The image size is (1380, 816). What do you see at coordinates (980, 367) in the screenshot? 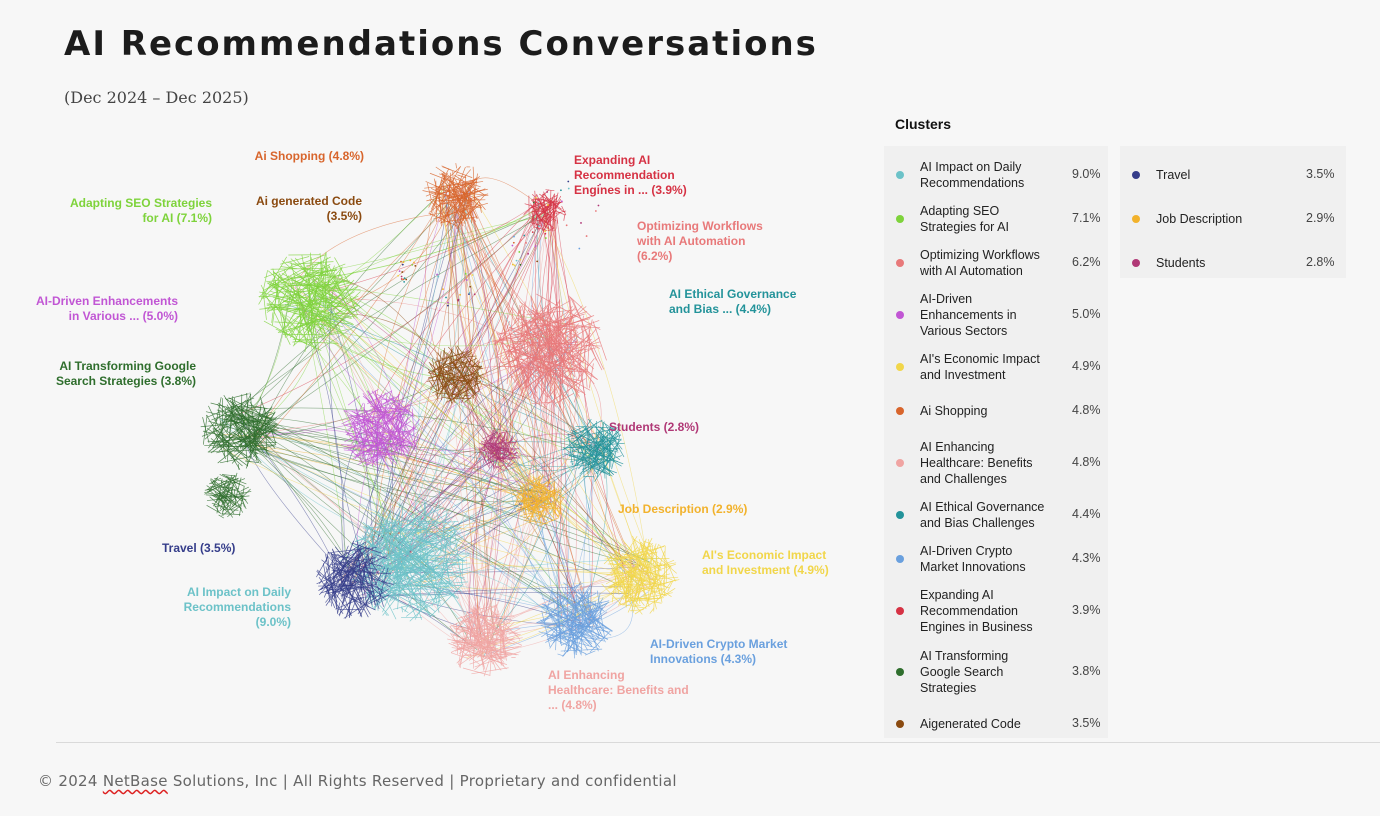
I see `legend-item-name: AI's Economic Impact and Investment` at bounding box center [980, 367].